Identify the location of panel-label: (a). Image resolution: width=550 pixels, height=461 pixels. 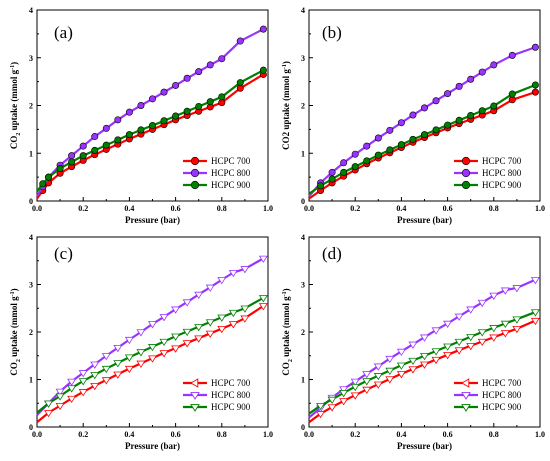
(63, 32).